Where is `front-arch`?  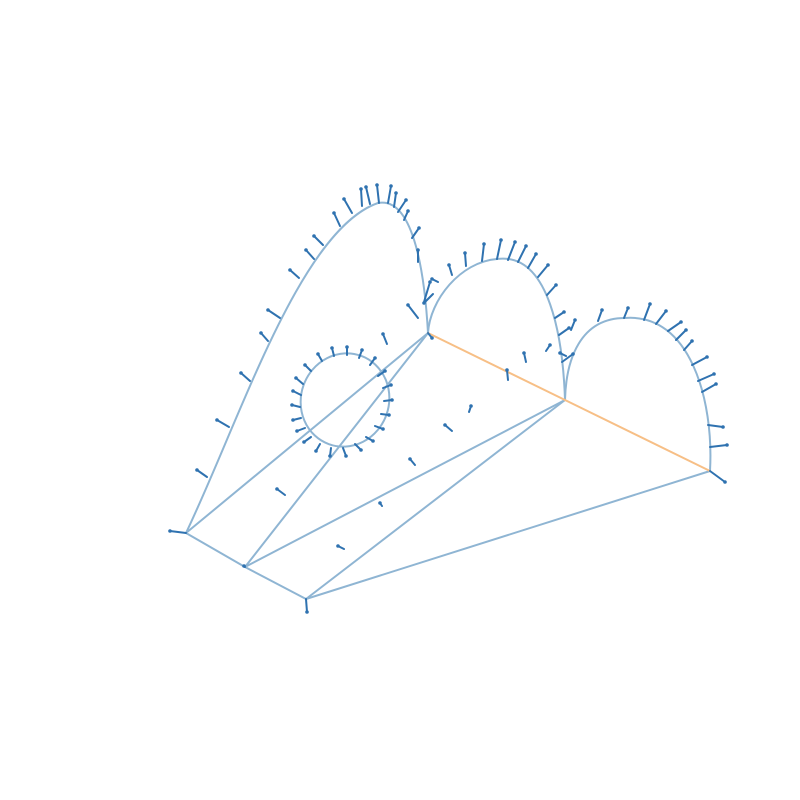
front-arch is located at coordinates (638, 394).